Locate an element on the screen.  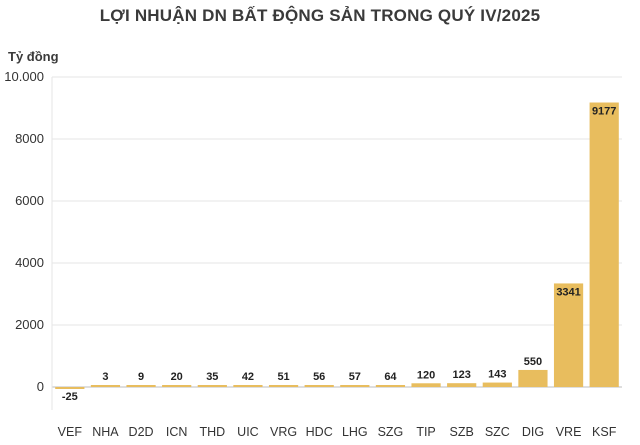
data-label: 20 is located at coordinates (177, 377).